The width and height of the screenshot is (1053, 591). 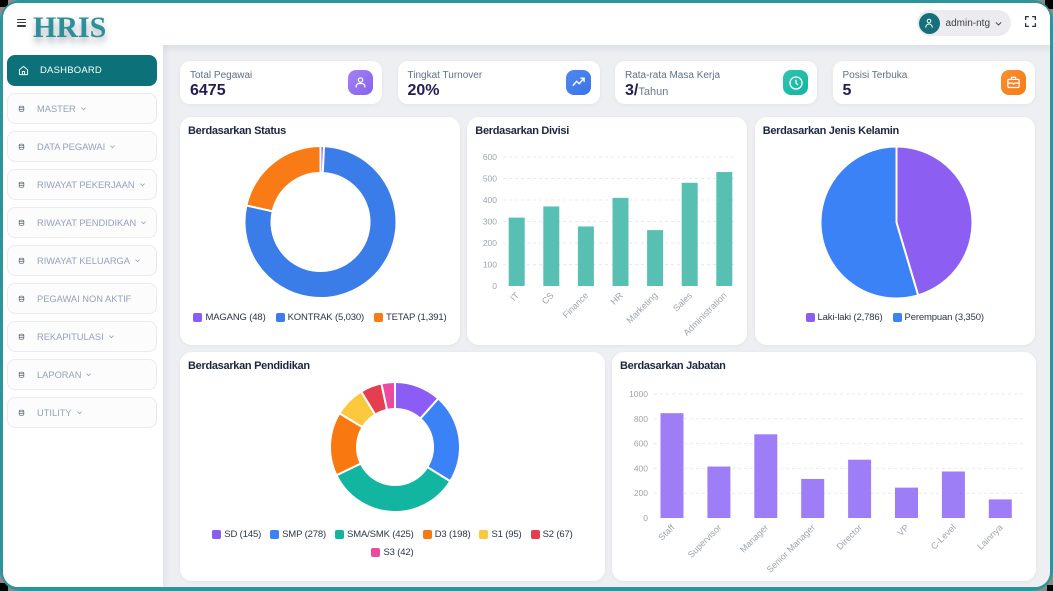 I want to click on svg-text: 300, so click(x=490, y=222).